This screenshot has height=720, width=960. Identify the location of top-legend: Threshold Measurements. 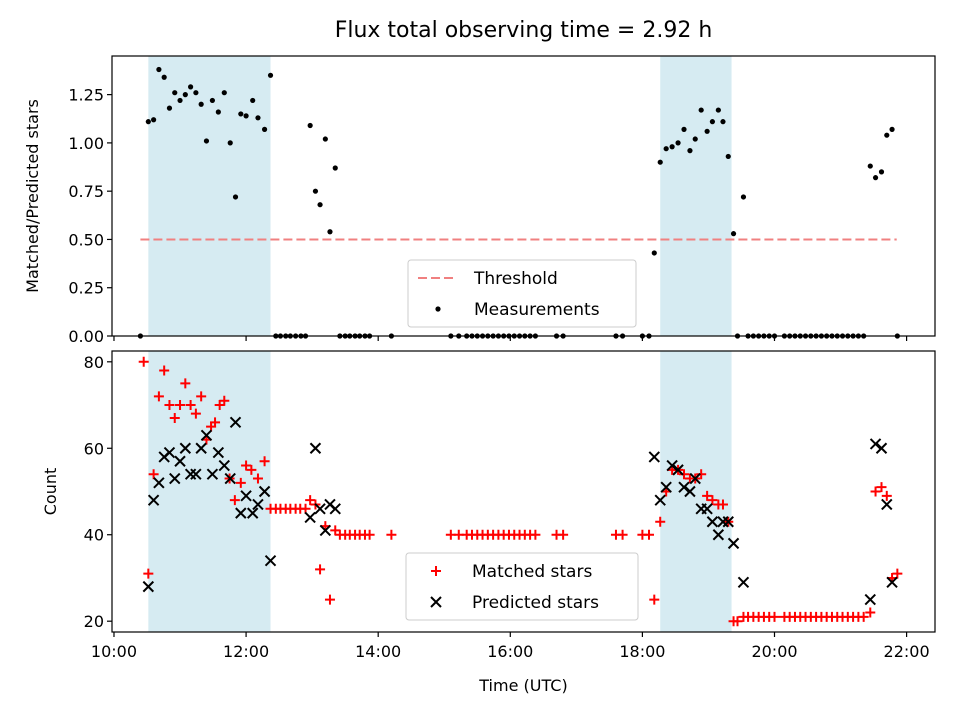
(522, 293).